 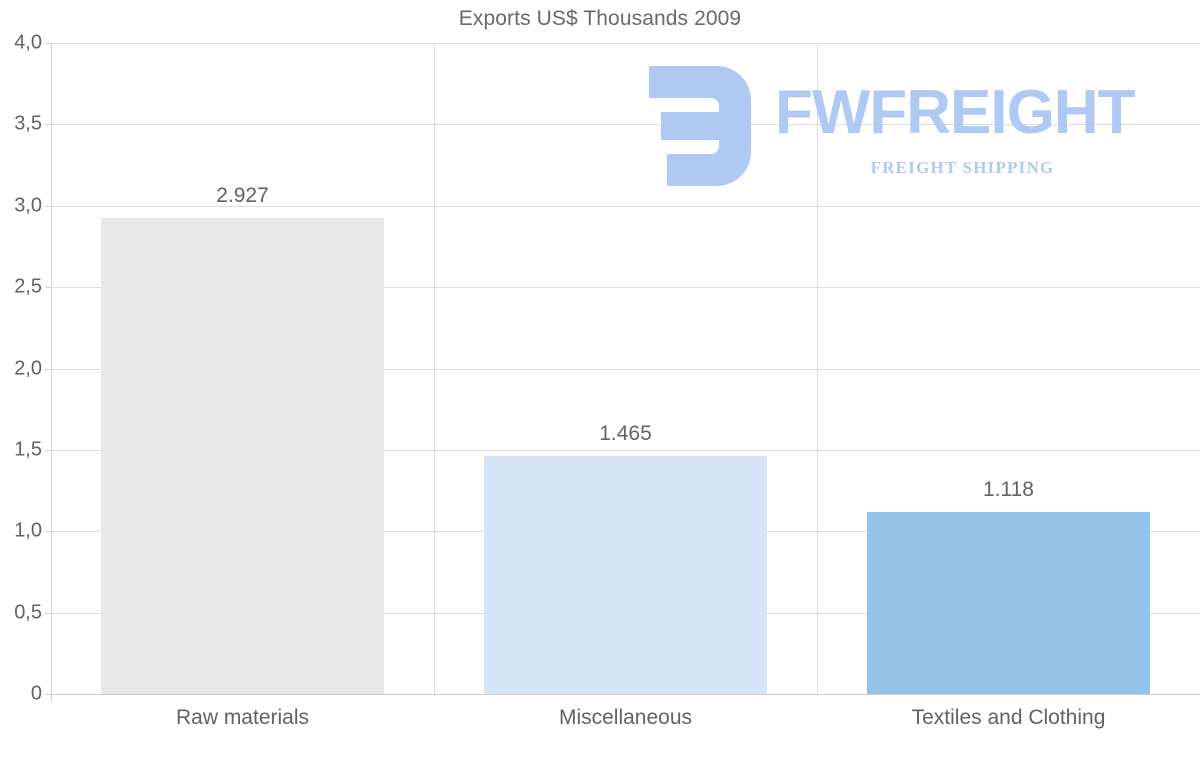 I want to click on y-axis-tick-label: 0, so click(x=36, y=693).